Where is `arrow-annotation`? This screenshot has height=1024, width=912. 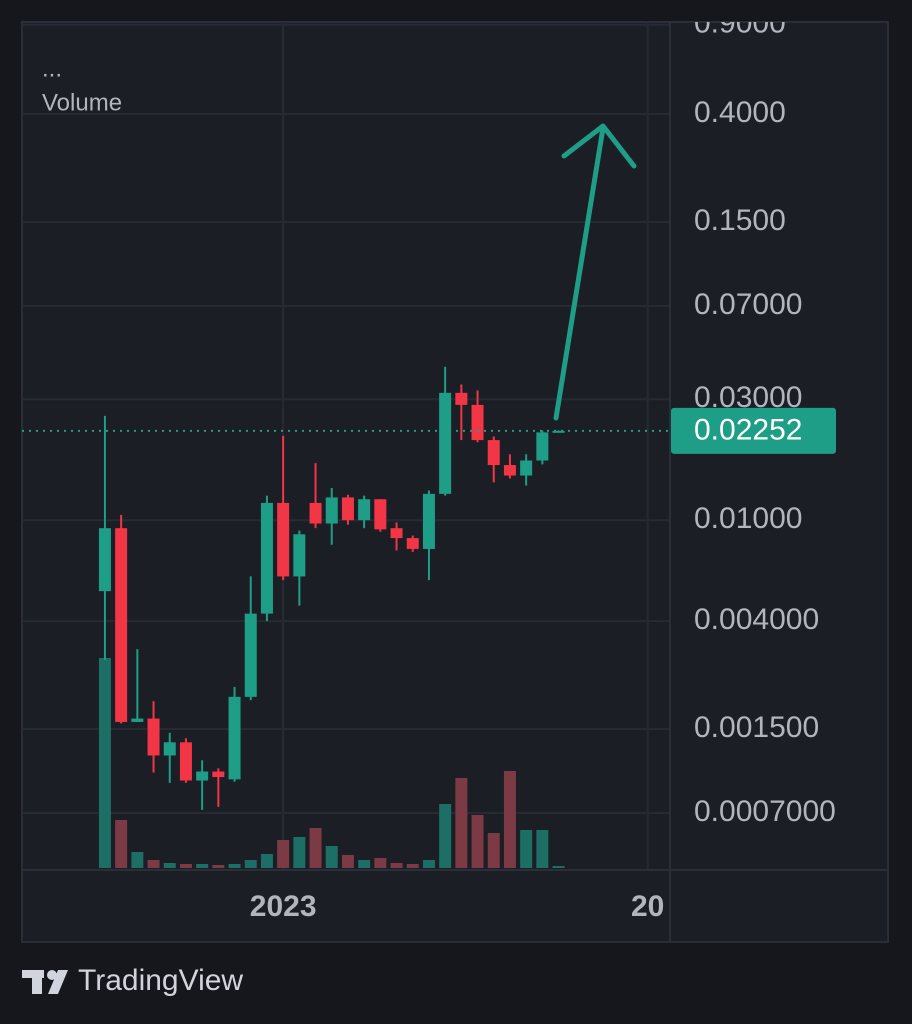 arrow-annotation is located at coordinates (595, 272).